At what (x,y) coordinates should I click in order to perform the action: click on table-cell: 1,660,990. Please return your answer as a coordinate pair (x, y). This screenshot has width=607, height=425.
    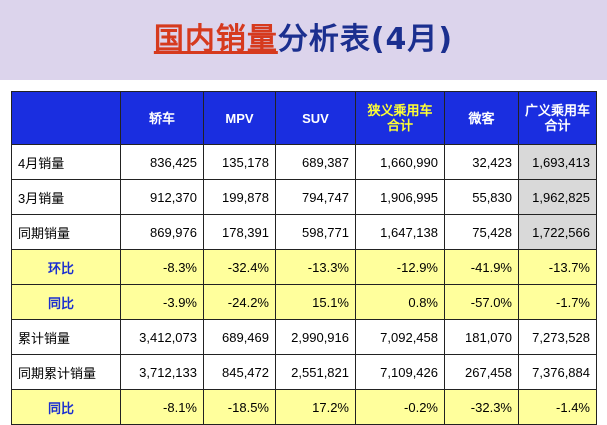
    Looking at the image, I should click on (400, 162).